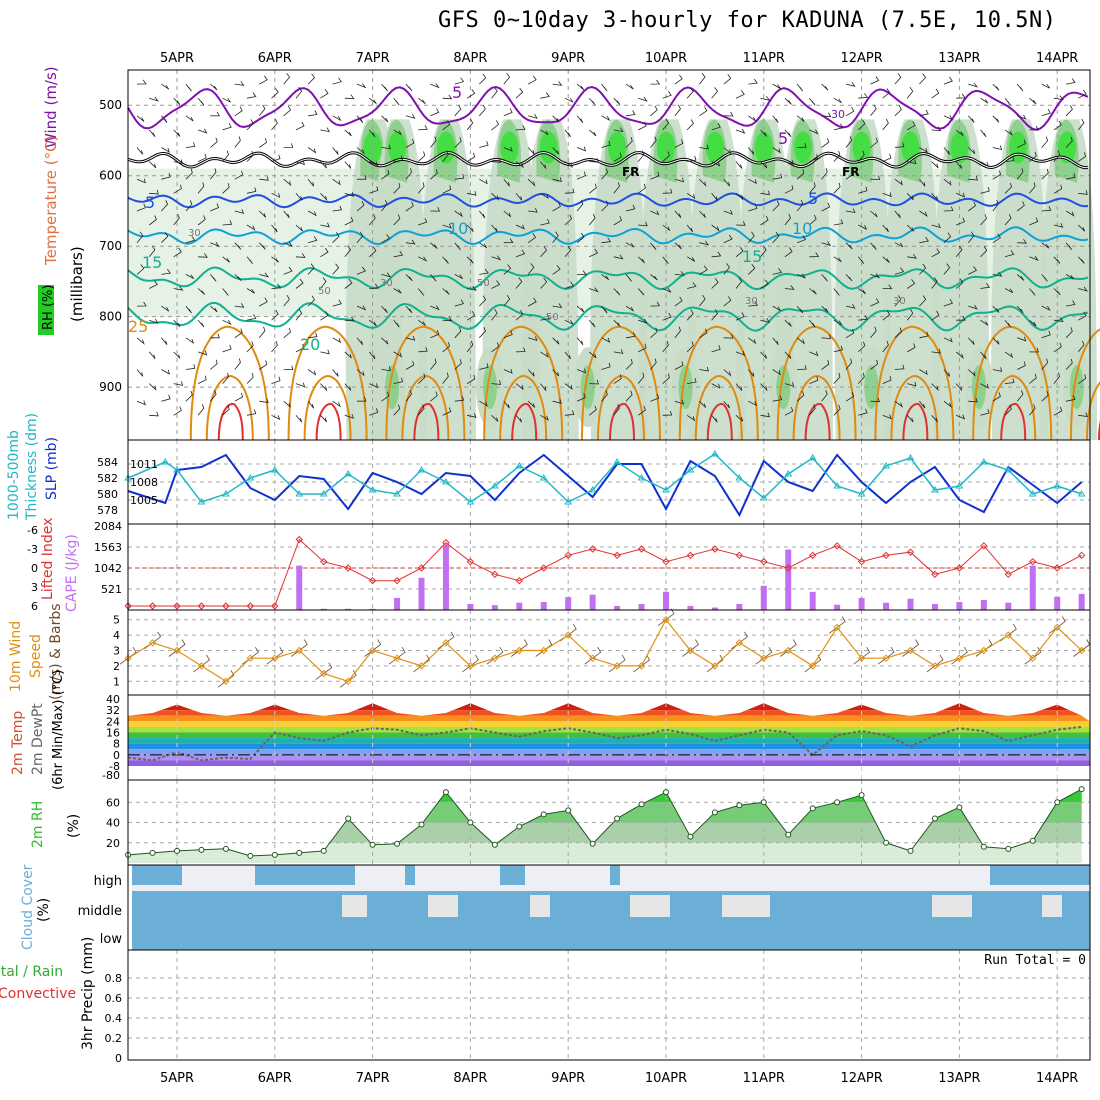 This screenshot has height=1100, width=1100. I want to click on freezing-level-inner, so click(607, 160).